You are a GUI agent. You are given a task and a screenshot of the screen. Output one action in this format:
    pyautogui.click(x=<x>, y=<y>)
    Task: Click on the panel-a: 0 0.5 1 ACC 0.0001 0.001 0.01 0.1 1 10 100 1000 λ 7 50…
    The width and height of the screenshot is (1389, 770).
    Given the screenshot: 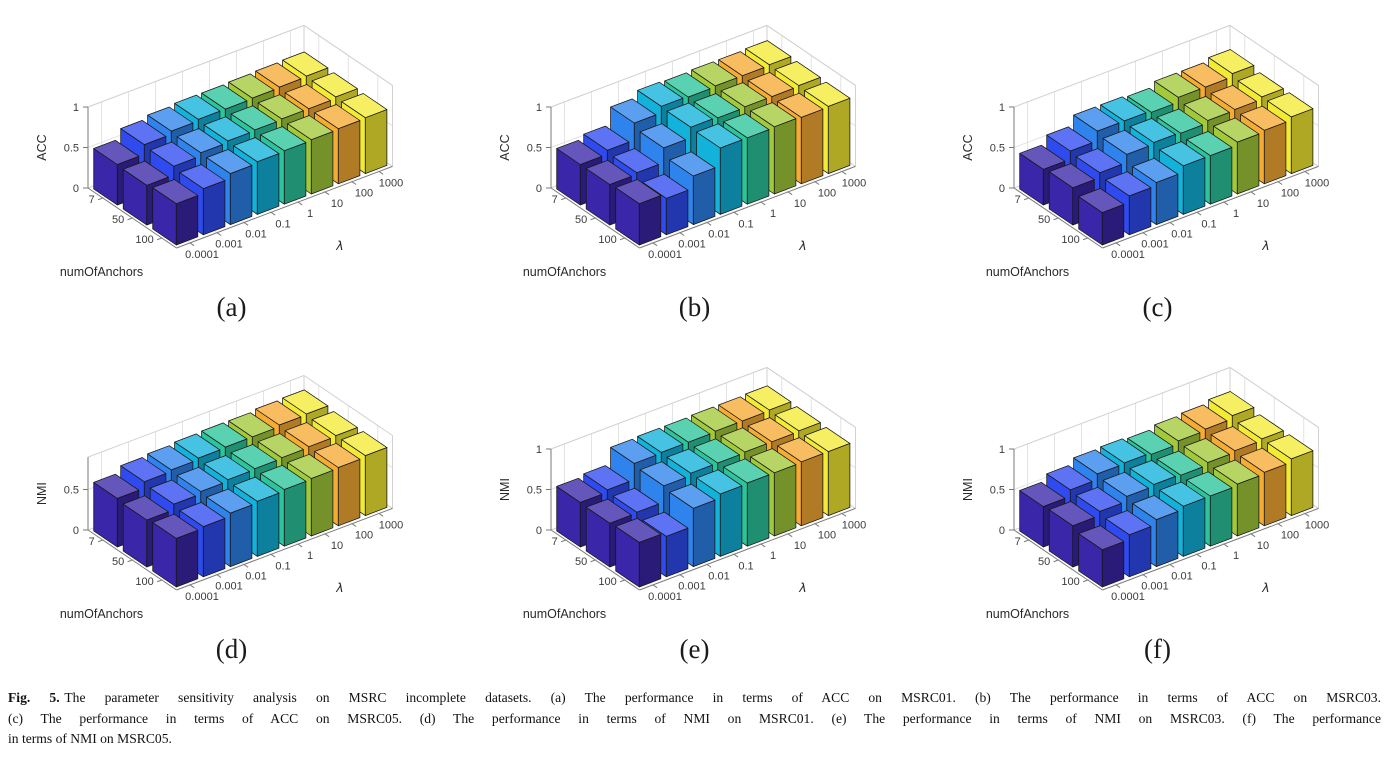 What is the action you would take?
    pyautogui.click(x=231, y=178)
    